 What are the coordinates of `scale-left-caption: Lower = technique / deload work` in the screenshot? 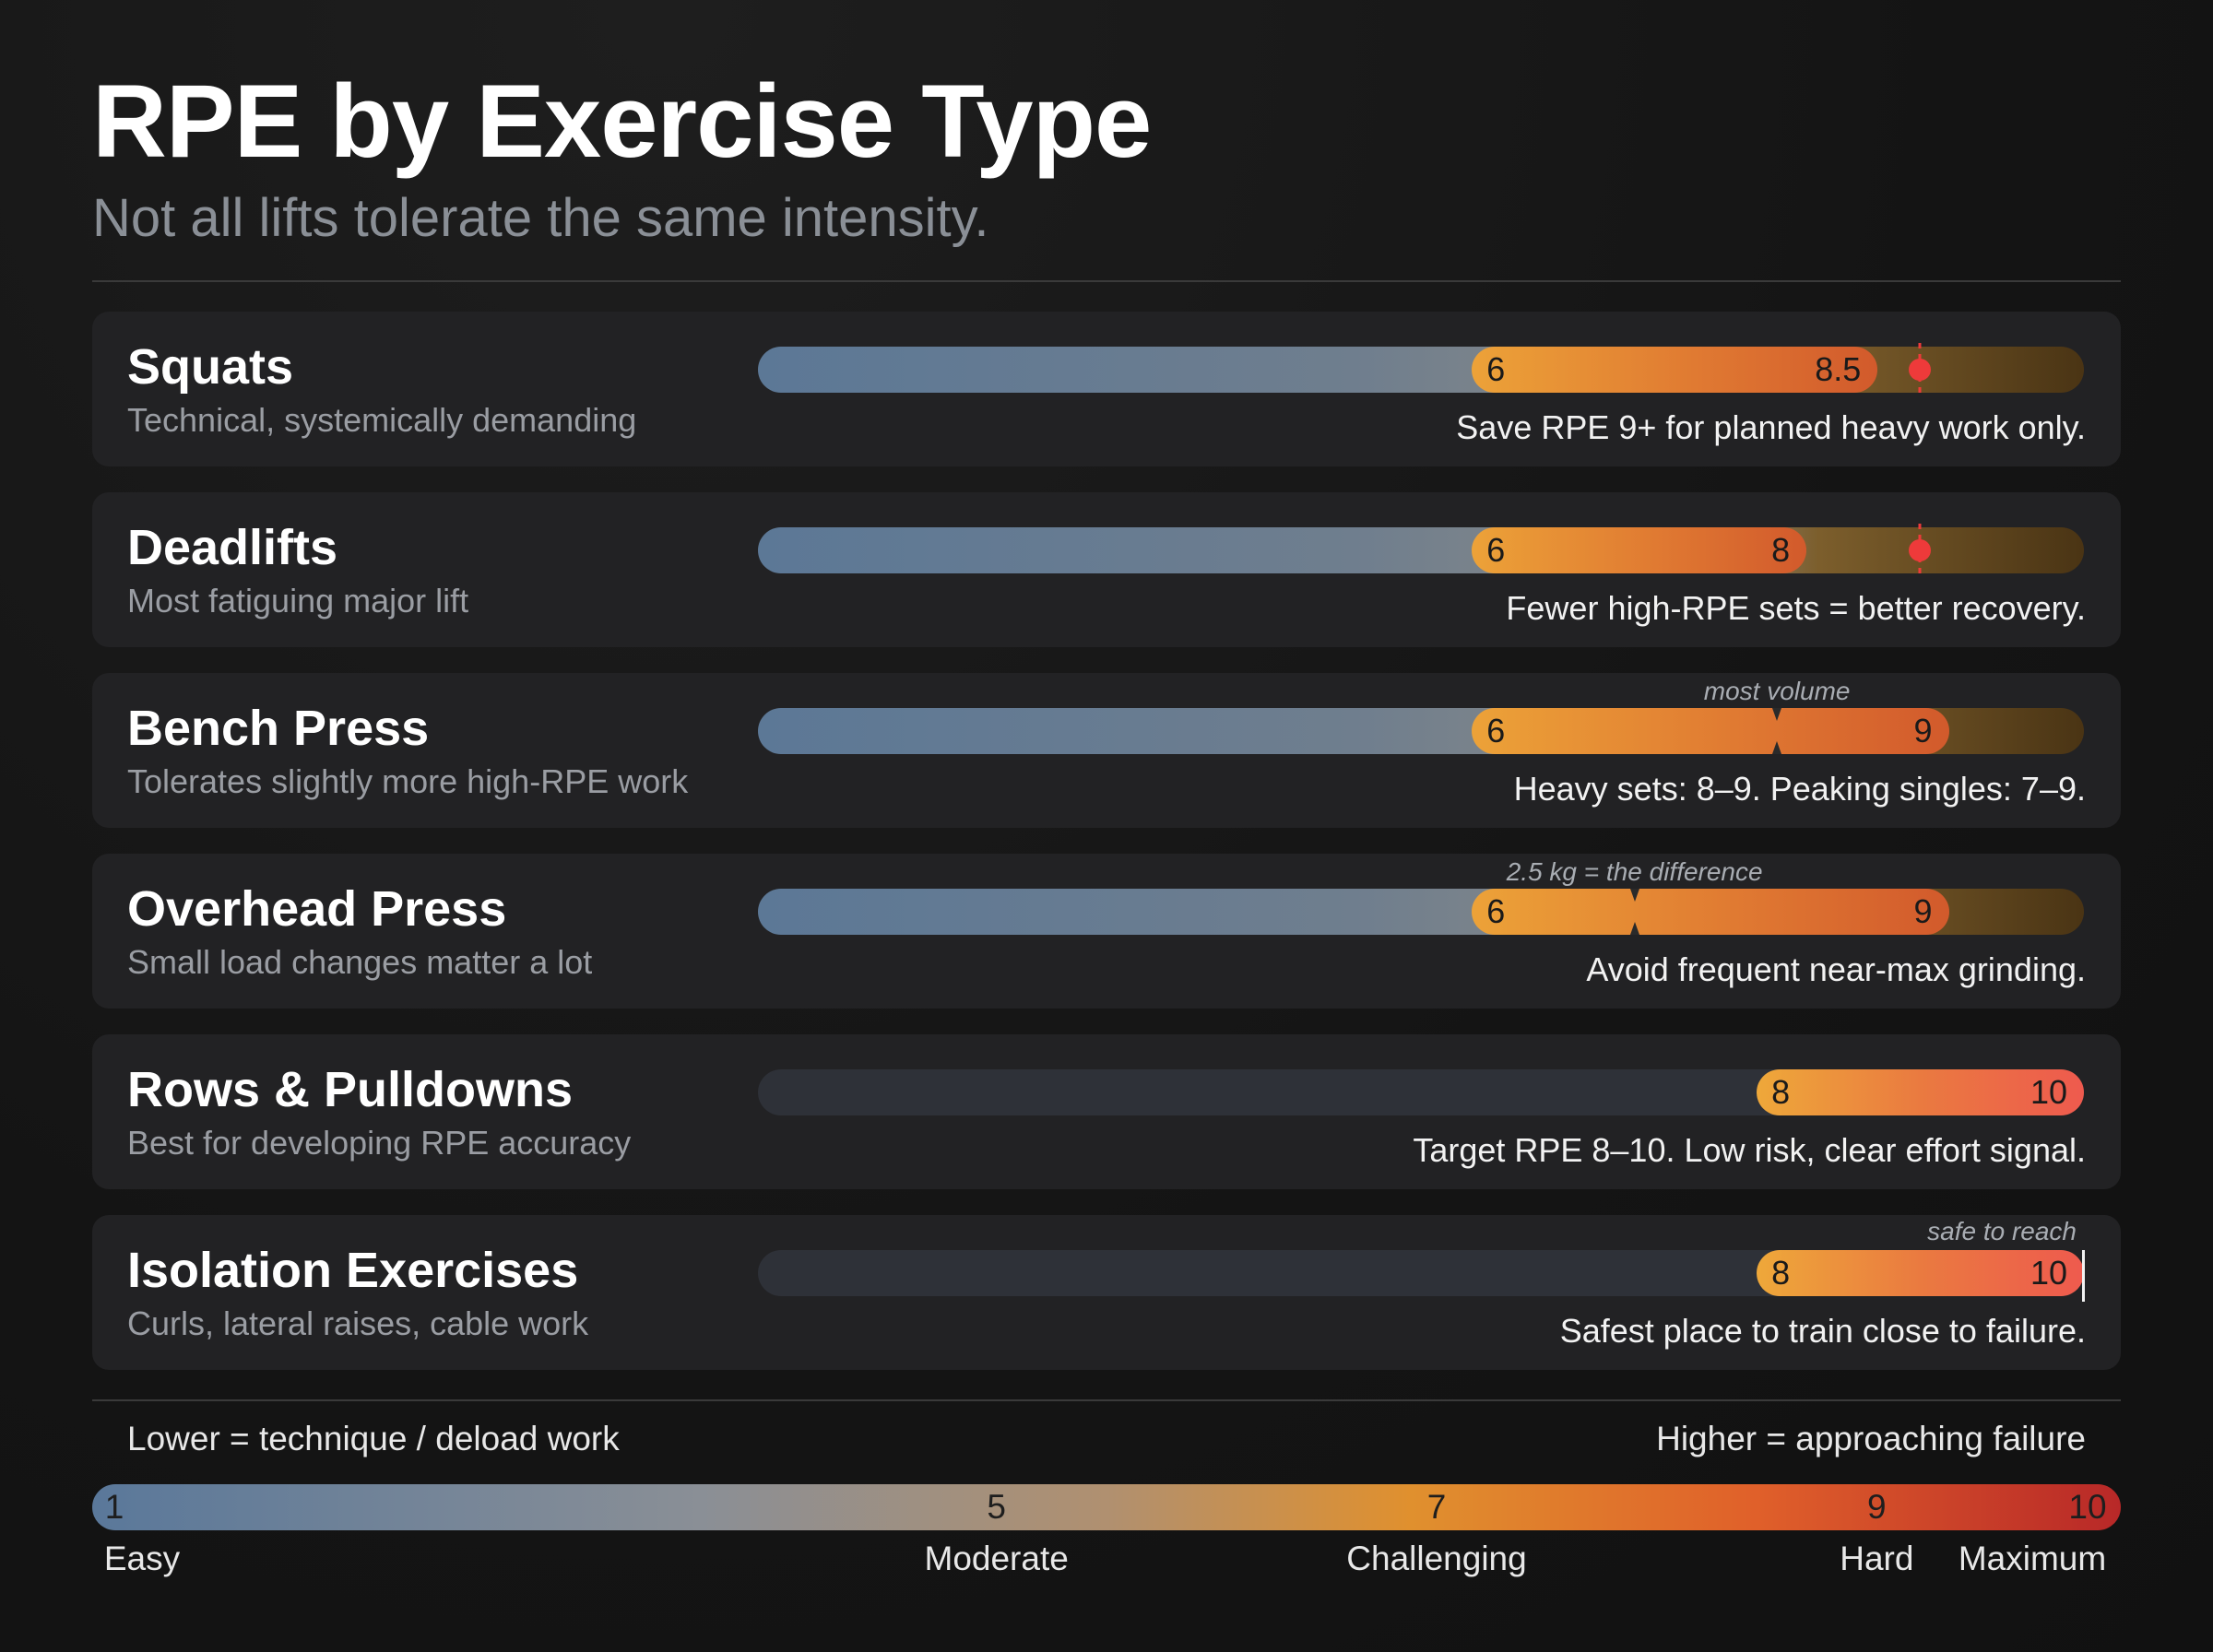 It's located at (373, 1438).